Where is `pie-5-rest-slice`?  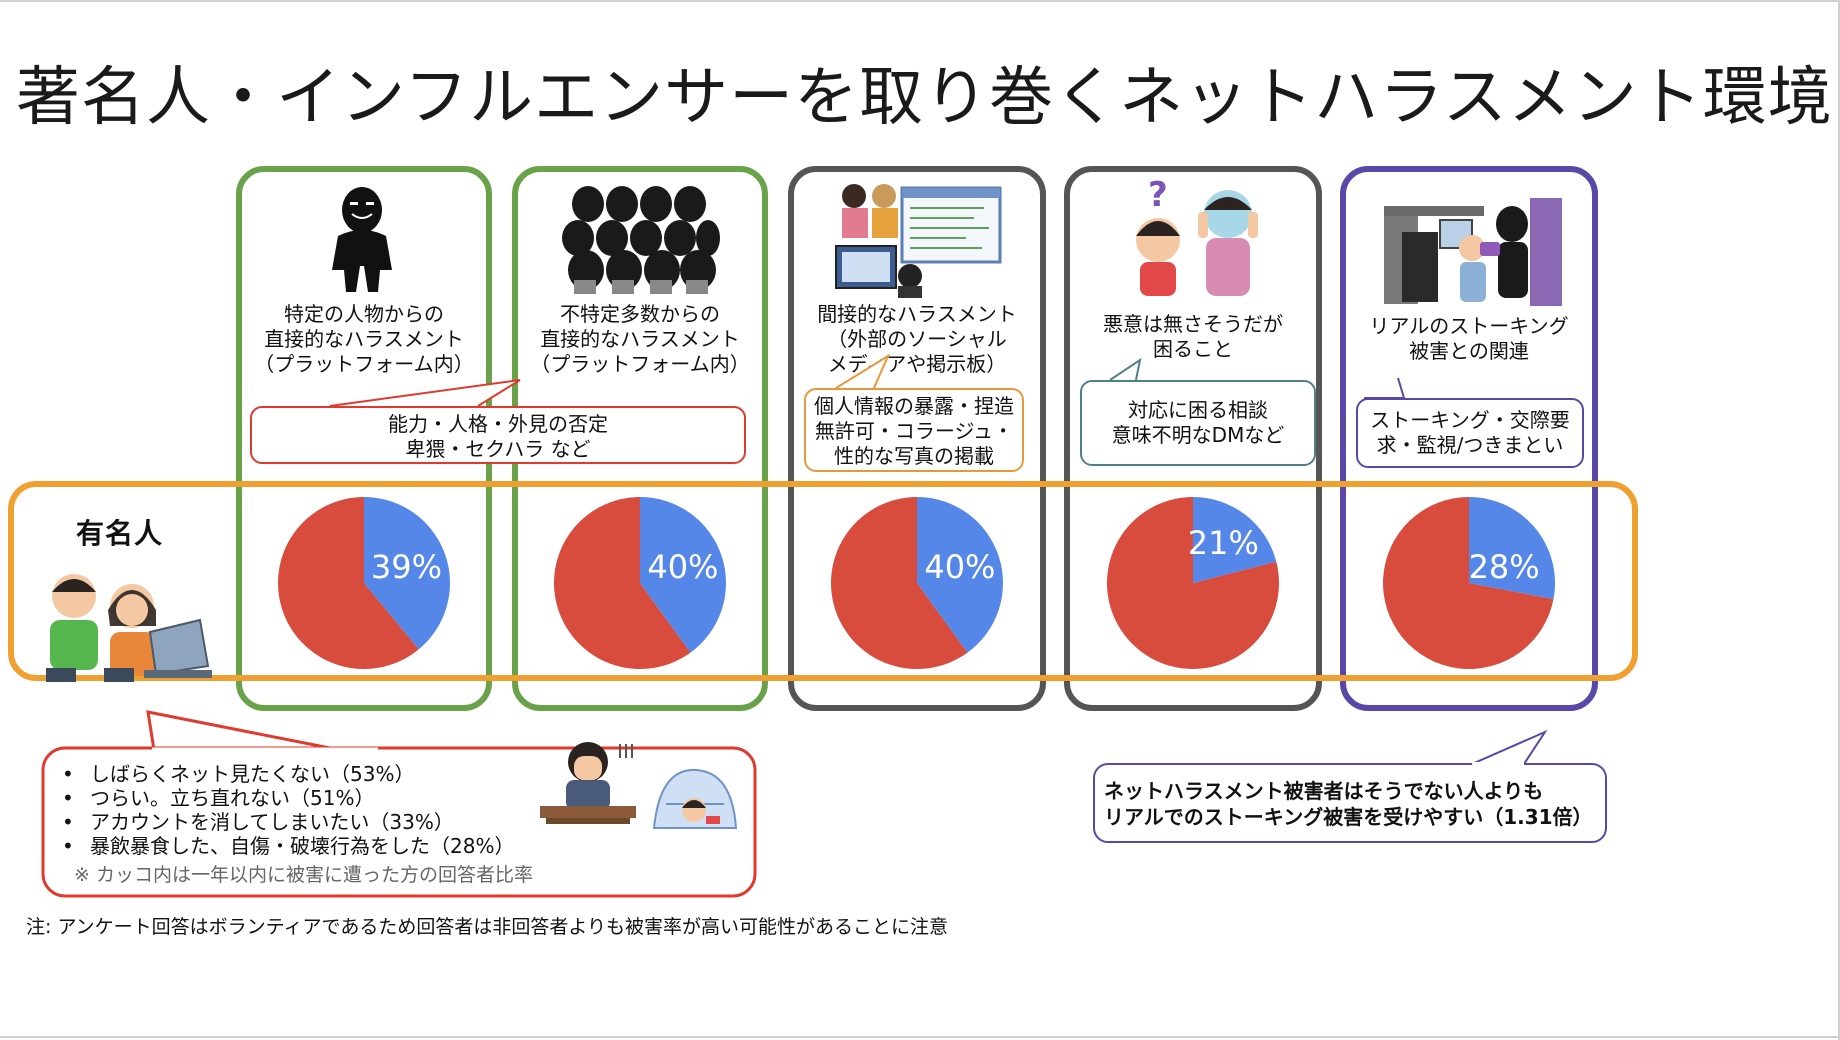 pie-5-rest-slice is located at coordinates (1468, 583).